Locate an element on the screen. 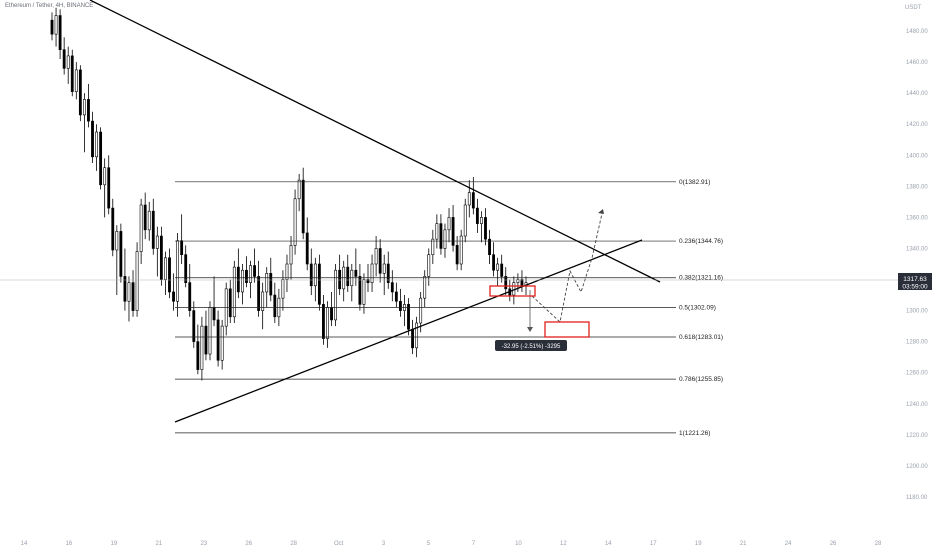  current-price-countdown: 03:59:00 is located at coordinates (915, 287).